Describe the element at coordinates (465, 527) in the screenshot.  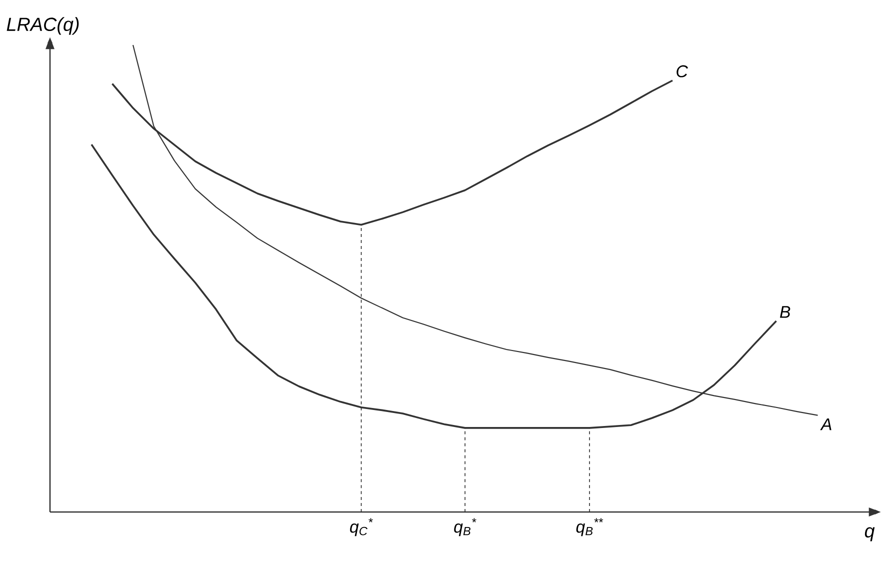
I see `x-tick-label: q$_{B}$*` at that location.